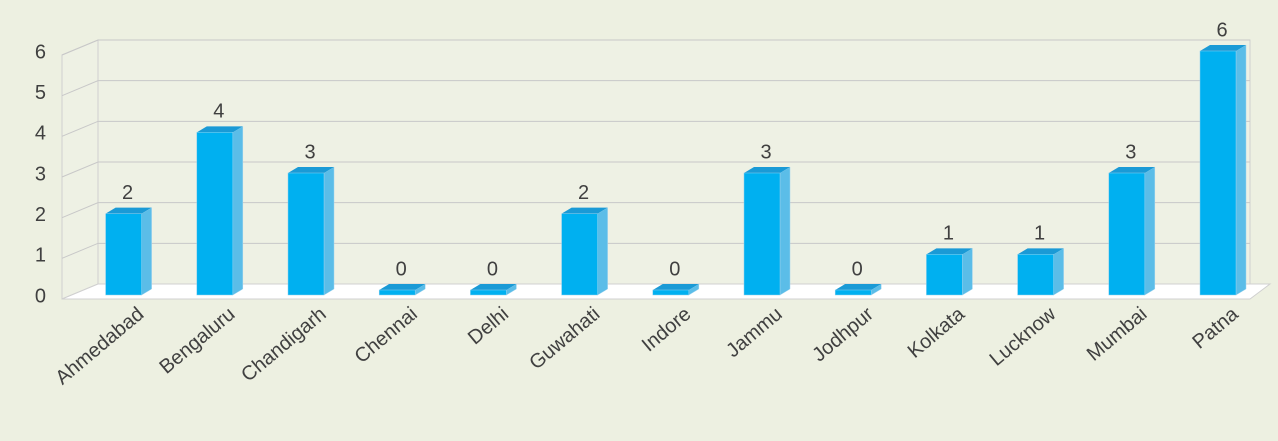  I want to click on y-tick-label: 6, so click(40, 52).